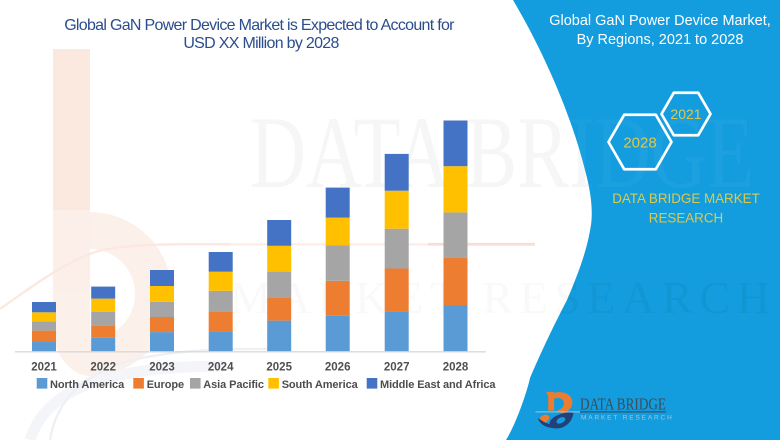 This screenshot has width=780, height=440. Describe the element at coordinates (279, 367) in the screenshot. I see `svg-text: 2025` at that location.